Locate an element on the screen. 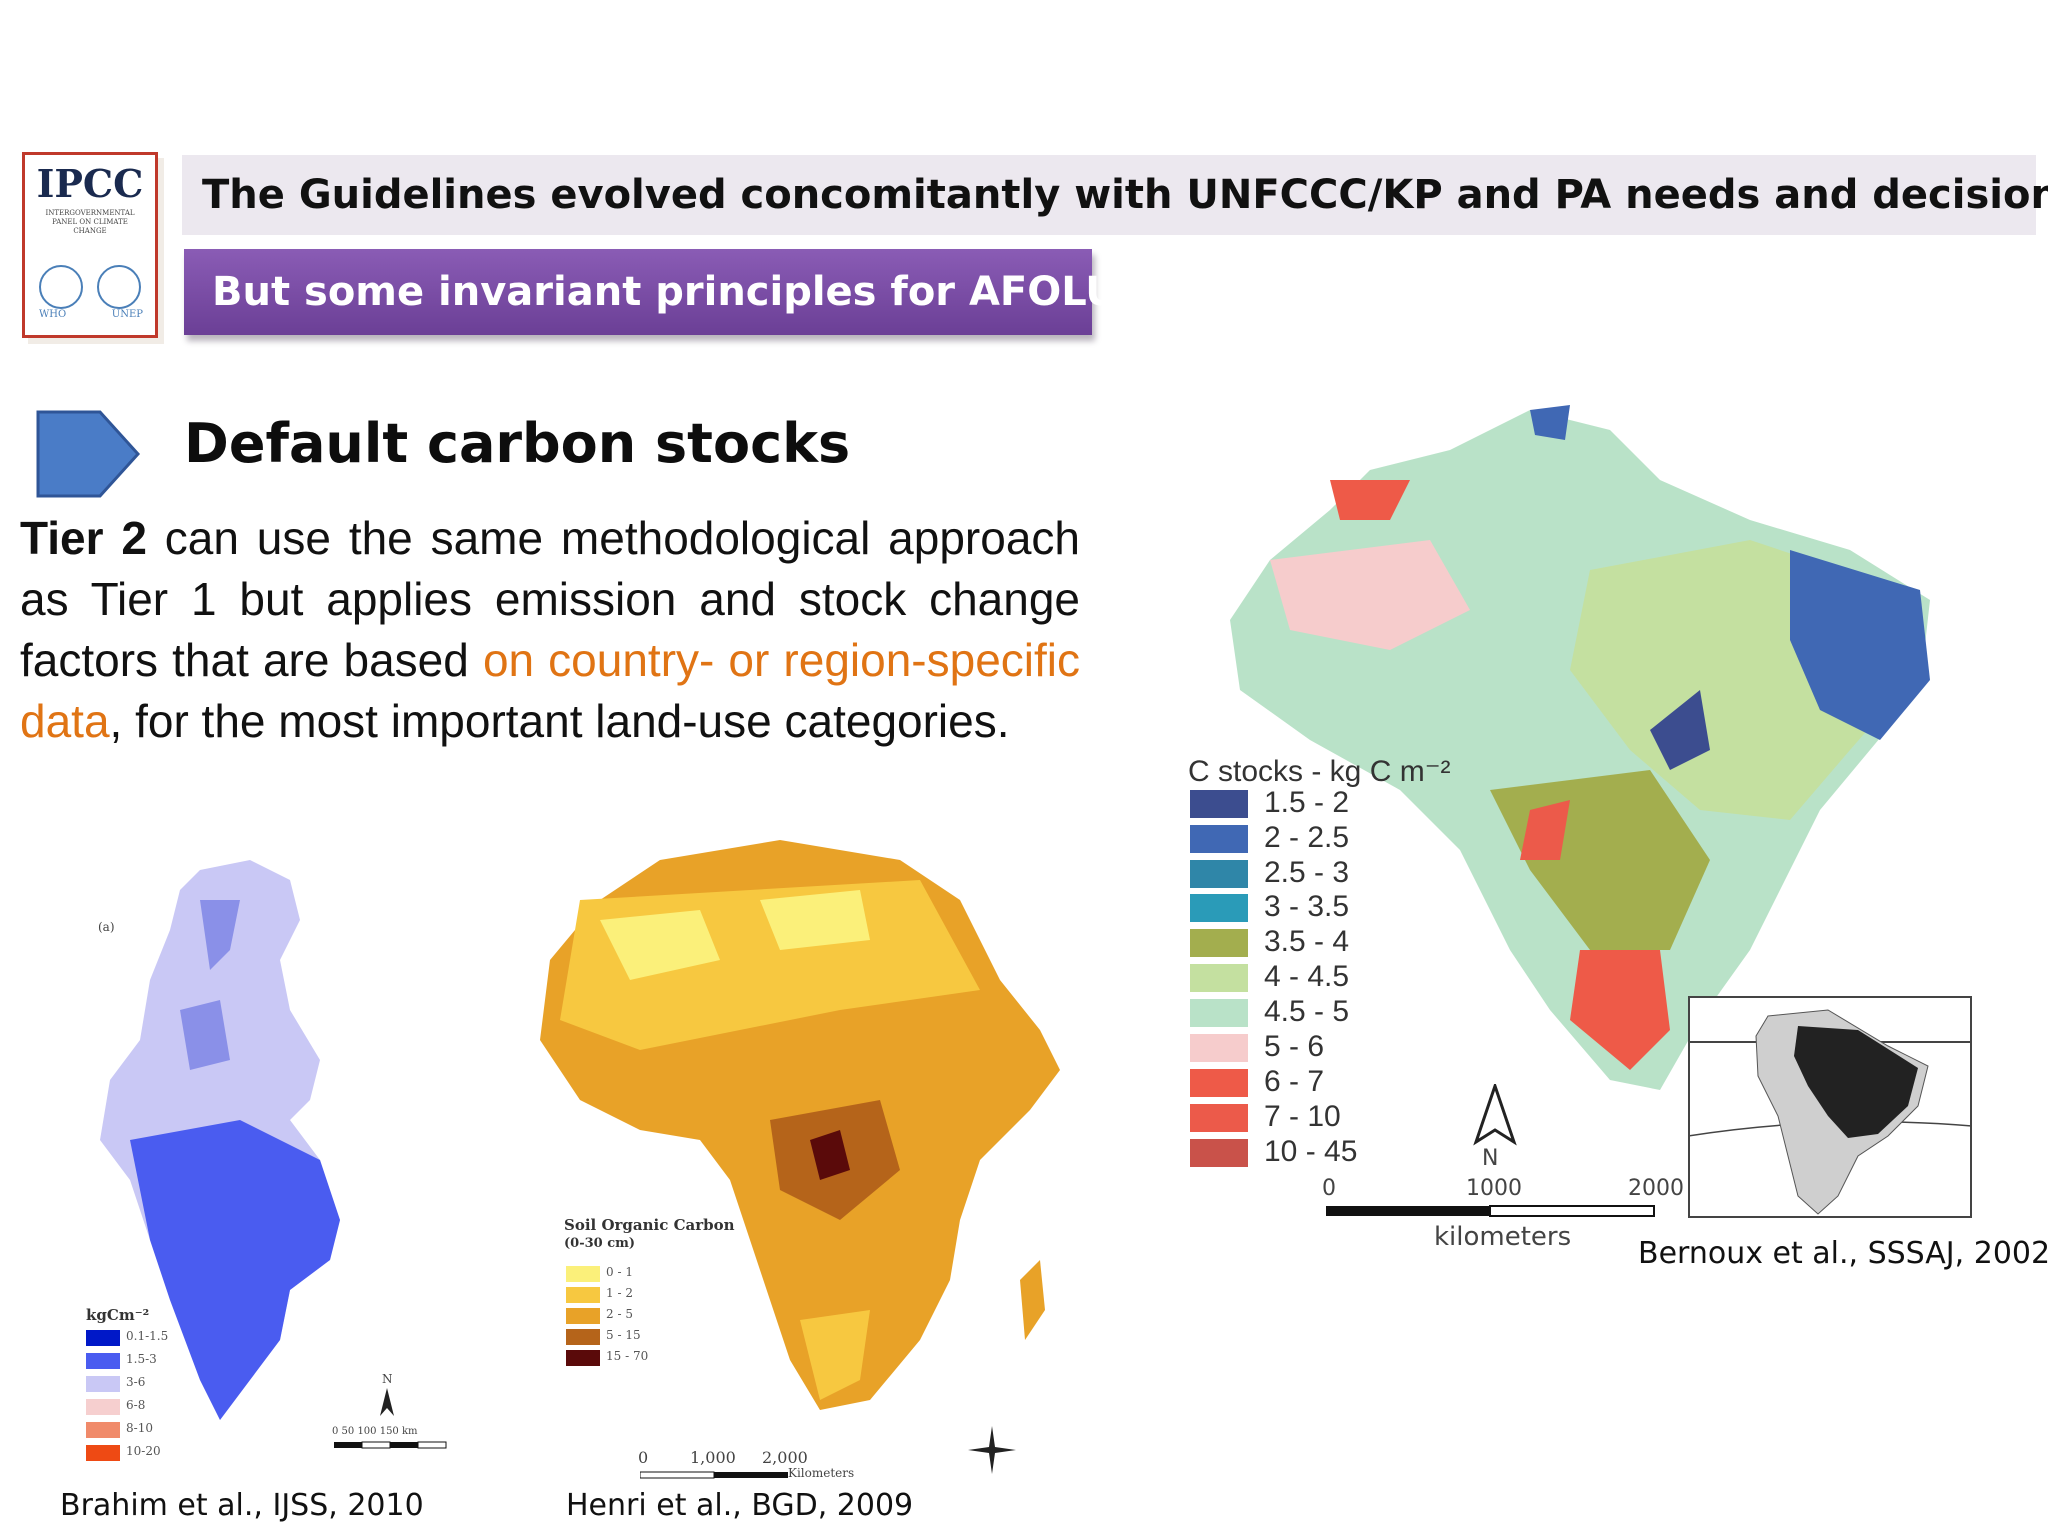 The image size is (2048, 1536). africa-citation: Henri et al., BGD, 2009 is located at coordinates (740, 1505).